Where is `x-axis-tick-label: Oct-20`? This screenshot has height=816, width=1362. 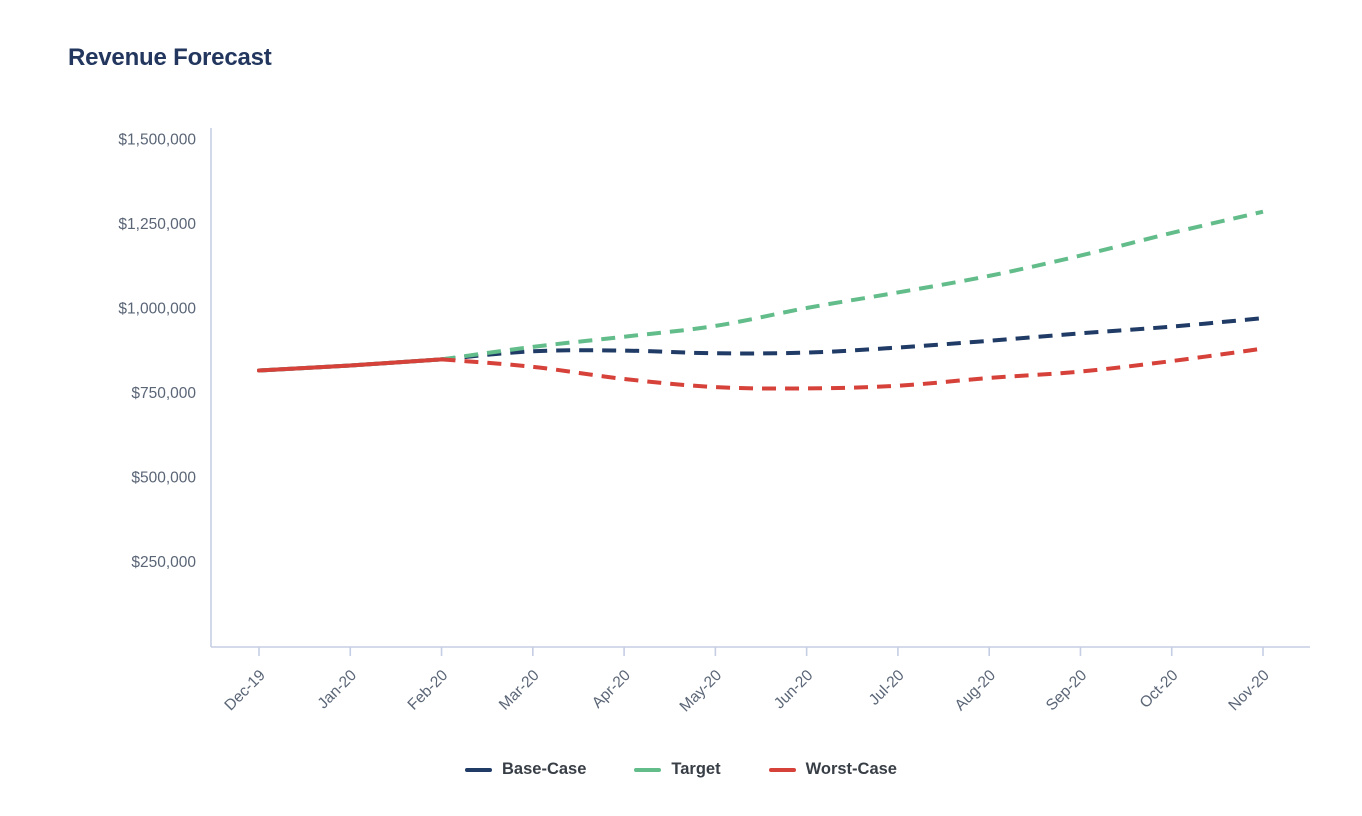 x-axis-tick-label: Oct-20 is located at coordinates (1159, 689).